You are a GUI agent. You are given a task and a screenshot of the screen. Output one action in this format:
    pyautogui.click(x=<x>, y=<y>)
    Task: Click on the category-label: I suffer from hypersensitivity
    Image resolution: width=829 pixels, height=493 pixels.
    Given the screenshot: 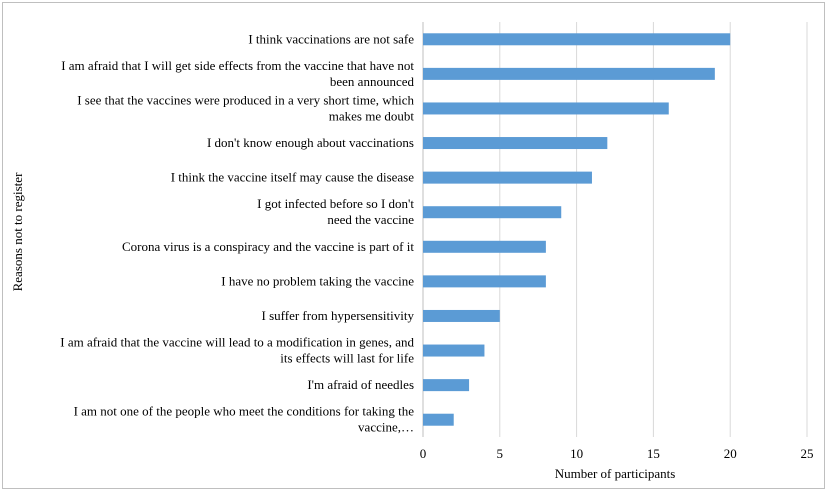 What is the action you would take?
    pyautogui.click(x=338, y=315)
    